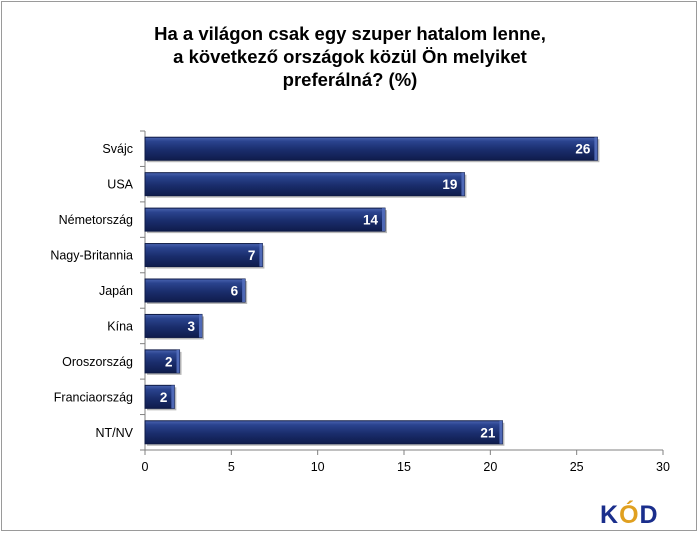 The height and width of the screenshot is (534, 700). What do you see at coordinates (231, 467) in the screenshot?
I see `x-tick-label: 5` at bounding box center [231, 467].